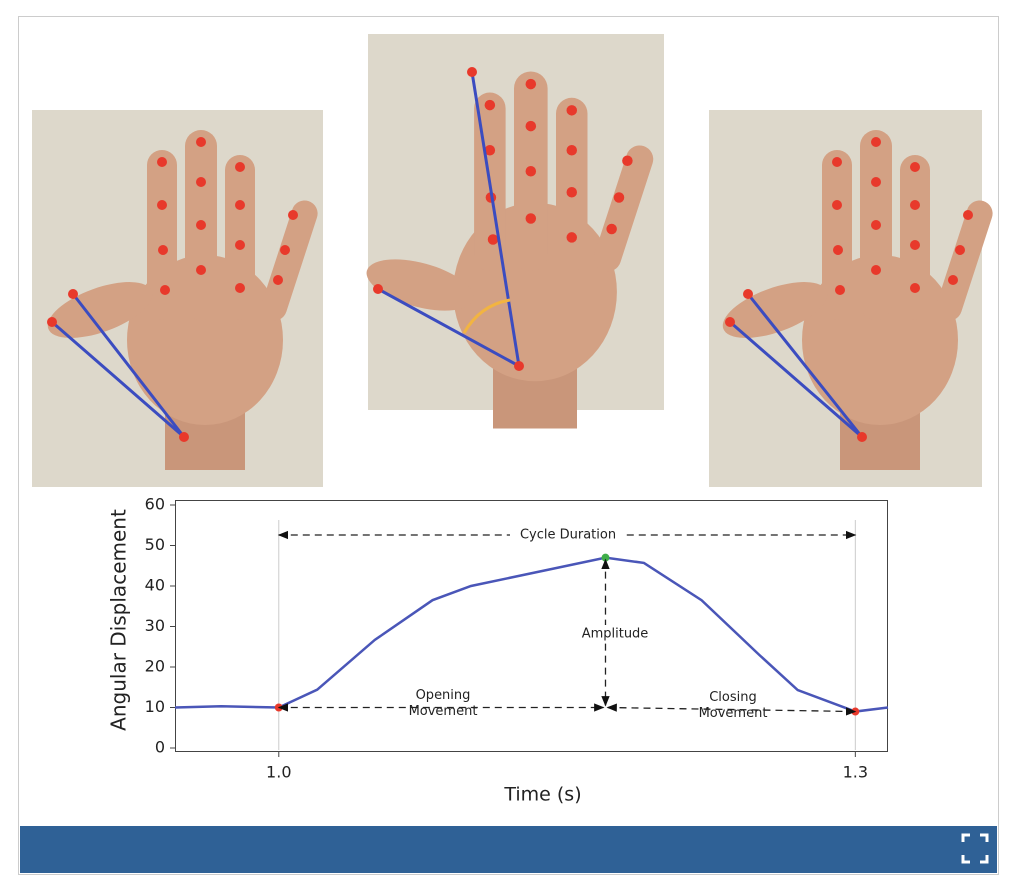 This screenshot has height=884, width=1014. Describe the element at coordinates (160, 747) in the screenshot. I see `y-tick-label: 0` at that location.